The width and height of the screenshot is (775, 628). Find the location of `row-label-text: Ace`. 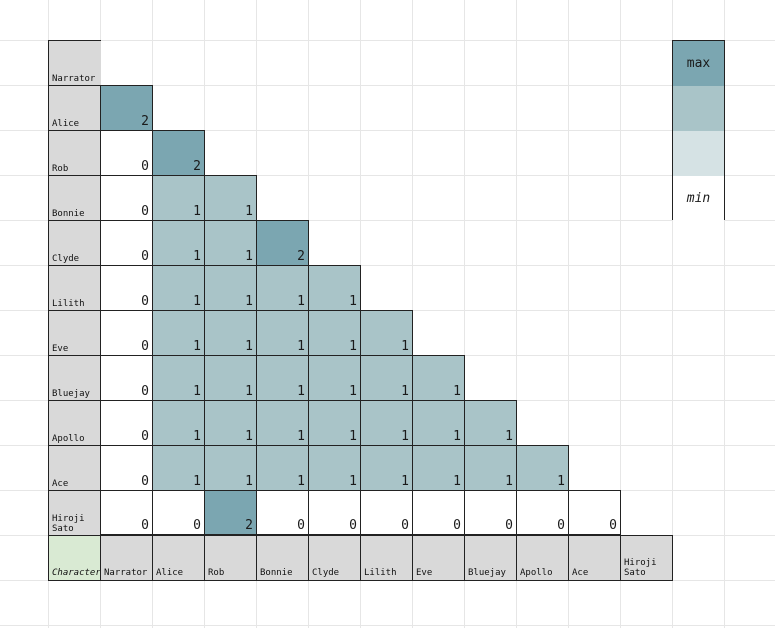

row-label-text: Ace is located at coordinates (60, 484).